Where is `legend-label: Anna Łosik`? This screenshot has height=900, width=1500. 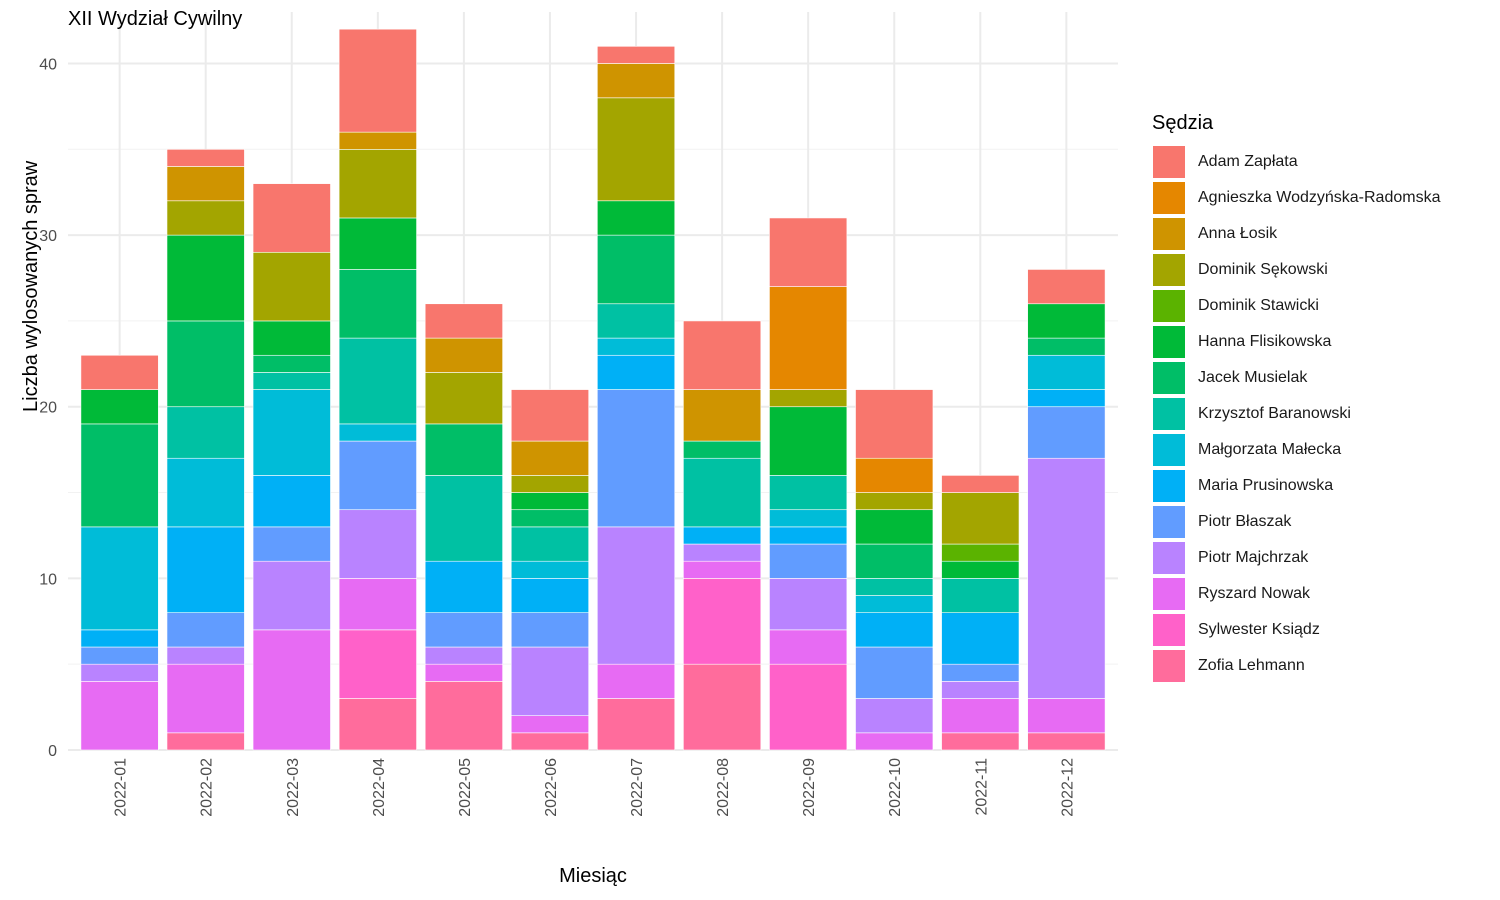 legend-label: Anna Łosik is located at coordinates (1238, 233).